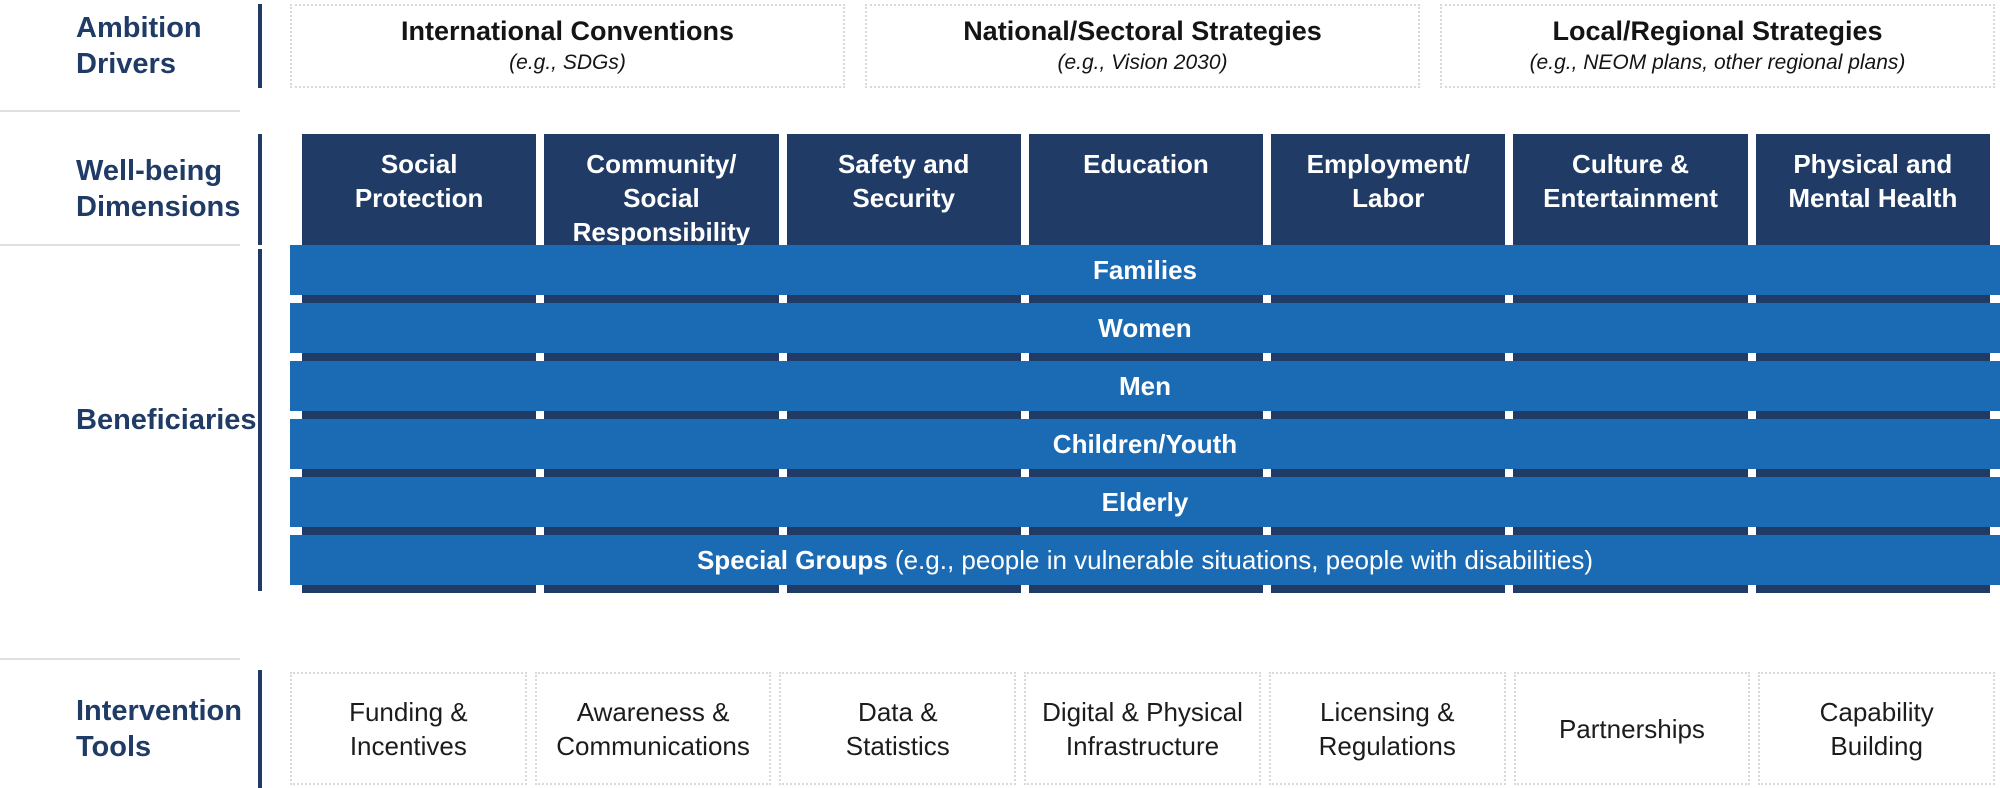  What do you see at coordinates (792, 559) in the screenshot?
I see `beneficiary-label: Special Groups` at bounding box center [792, 559].